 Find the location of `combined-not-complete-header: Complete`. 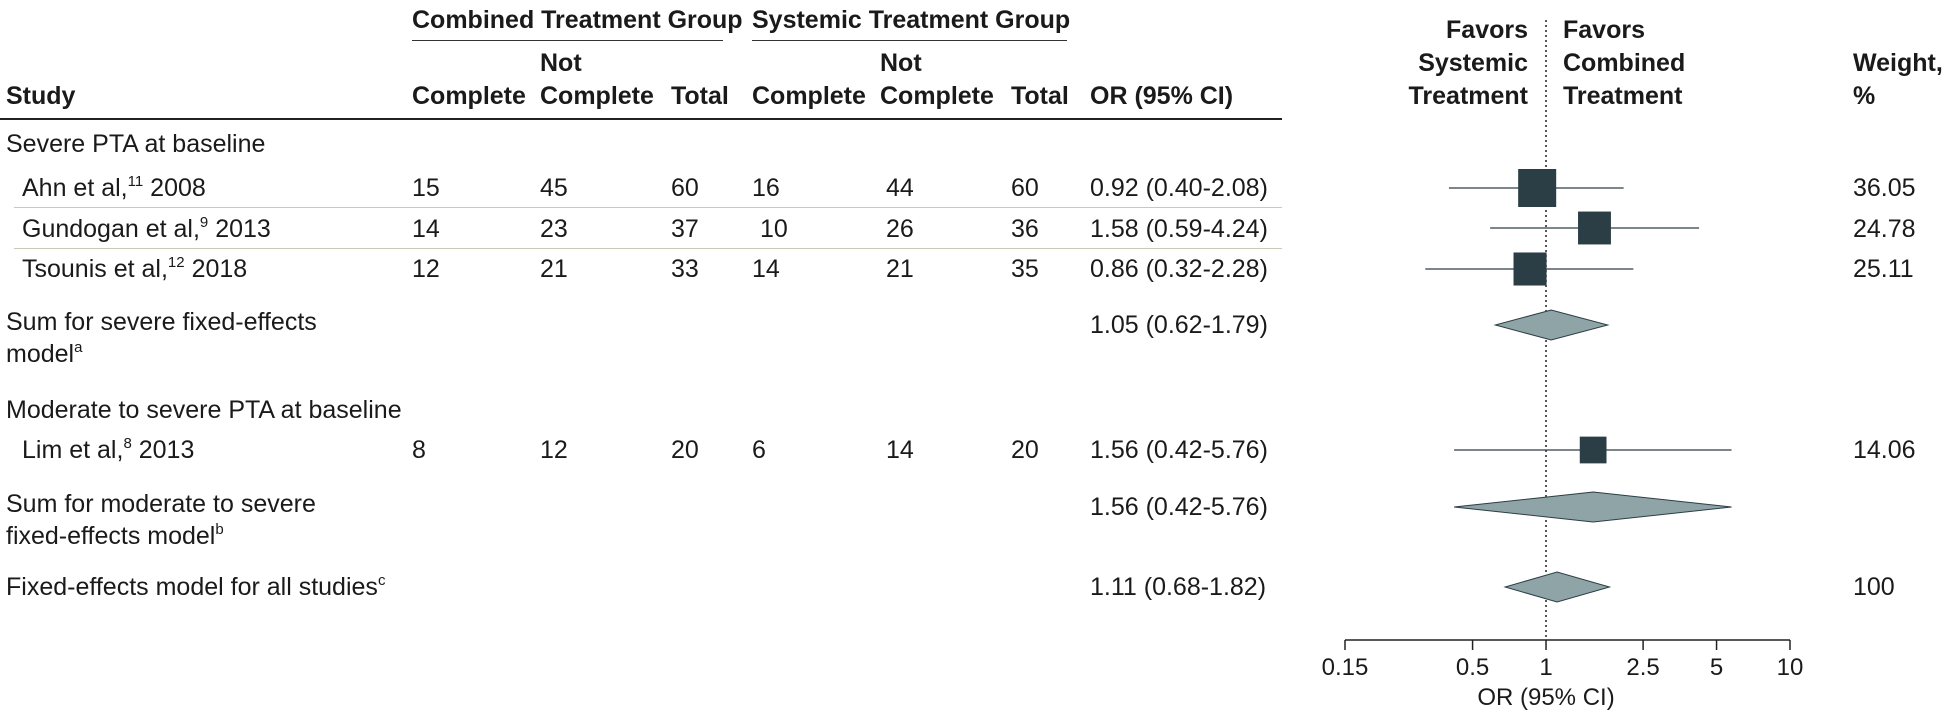

combined-not-complete-header: Complete is located at coordinates (597, 96).